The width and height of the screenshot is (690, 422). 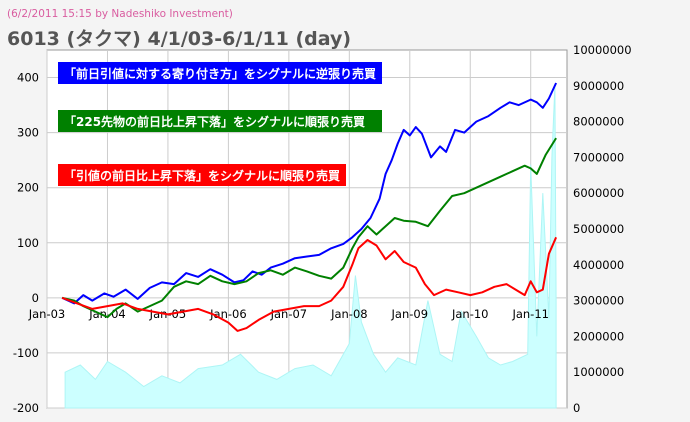 What do you see at coordinates (576, 408) in the screenshot?
I see `y-right-tick-label: 0` at bounding box center [576, 408].